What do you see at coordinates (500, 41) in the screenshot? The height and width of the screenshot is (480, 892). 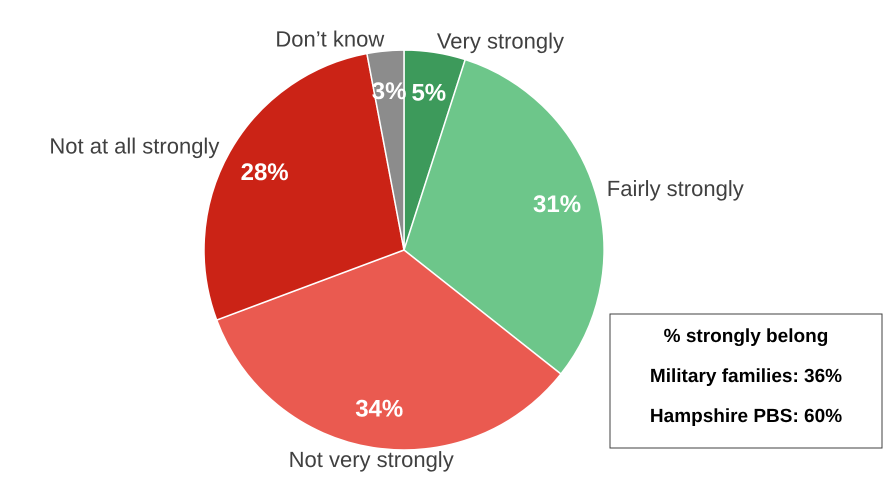 I see `slice-label: Very strongly` at bounding box center [500, 41].